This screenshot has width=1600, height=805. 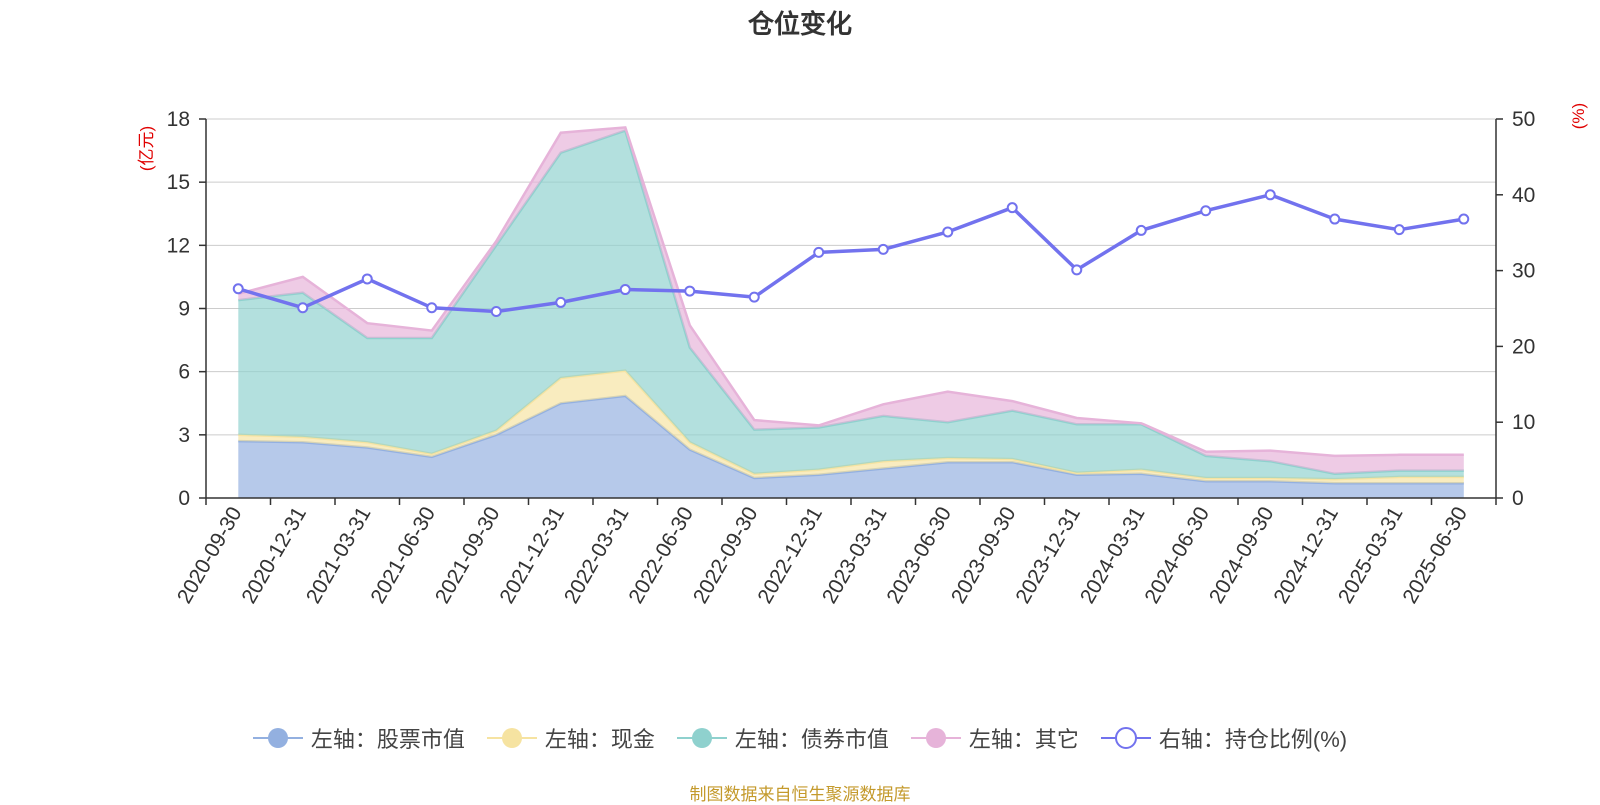 What do you see at coordinates (468, 555) in the screenshot?
I see `x-axis-tick-label: 2021-09-30` at bounding box center [468, 555].